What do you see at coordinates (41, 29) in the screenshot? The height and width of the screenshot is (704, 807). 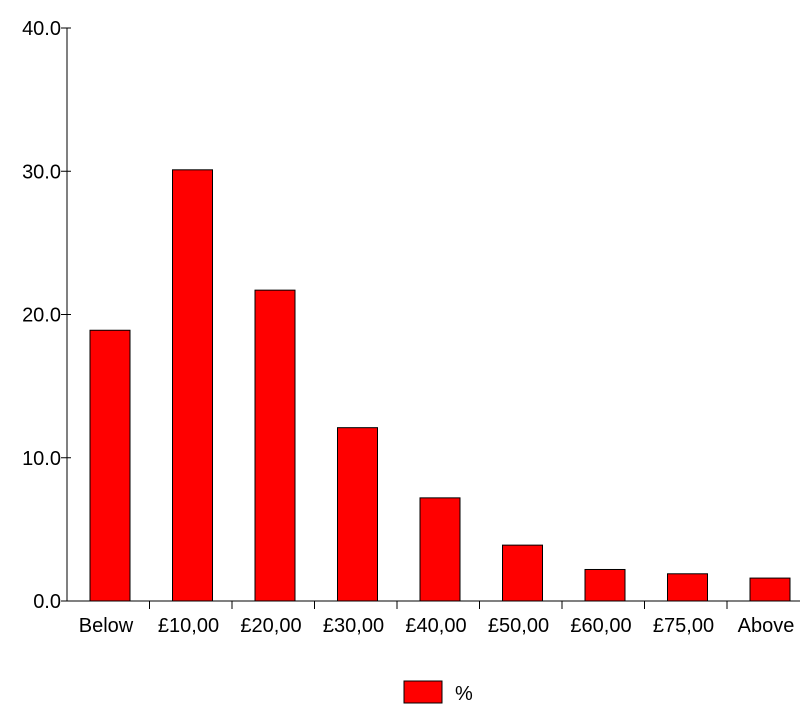 I see `y-tick-label: 40.0` at bounding box center [41, 29].